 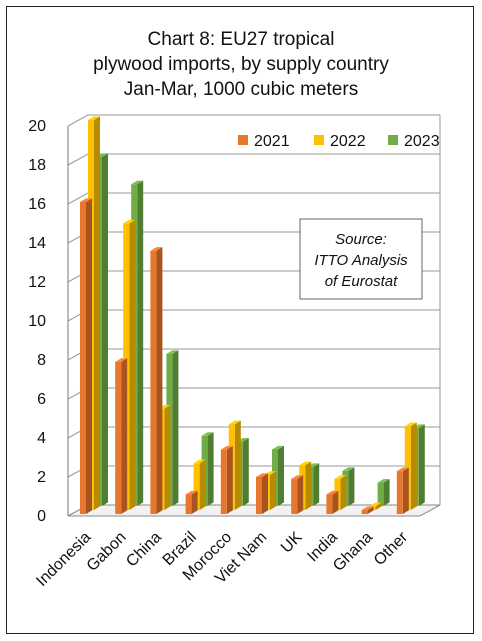 I want to click on category-label: Ghana, so click(x=353, y=552).